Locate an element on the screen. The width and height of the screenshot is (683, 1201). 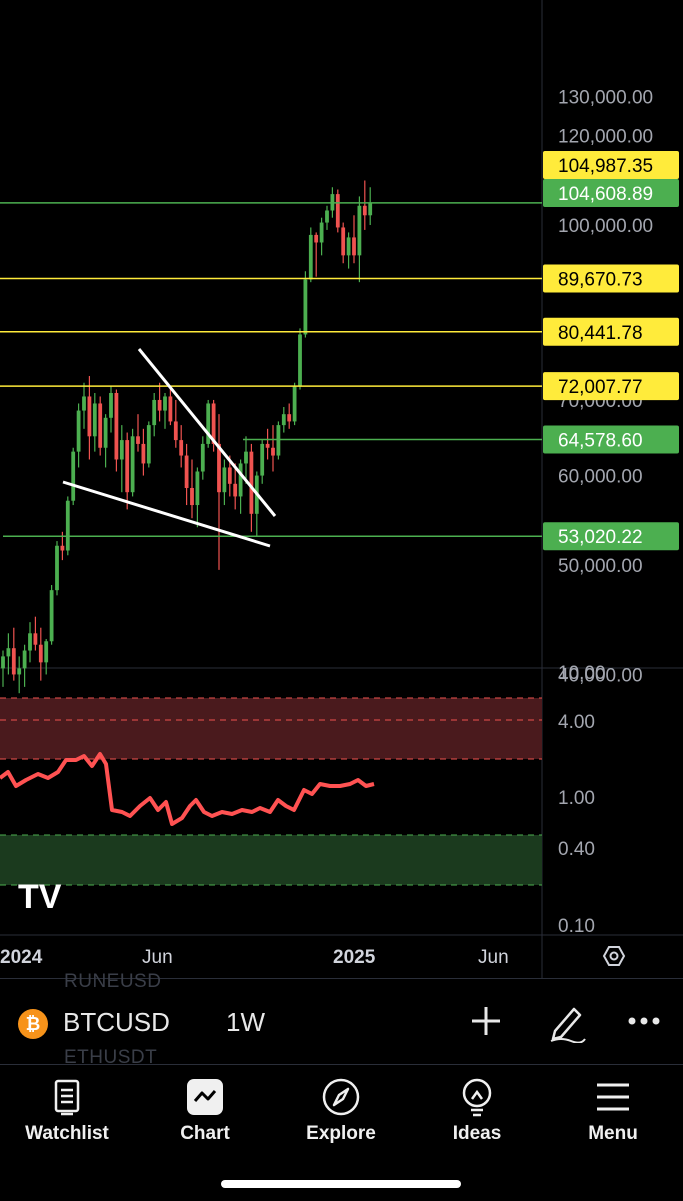
nav-ideas: Ideas is located at coordinates (477, 1111).